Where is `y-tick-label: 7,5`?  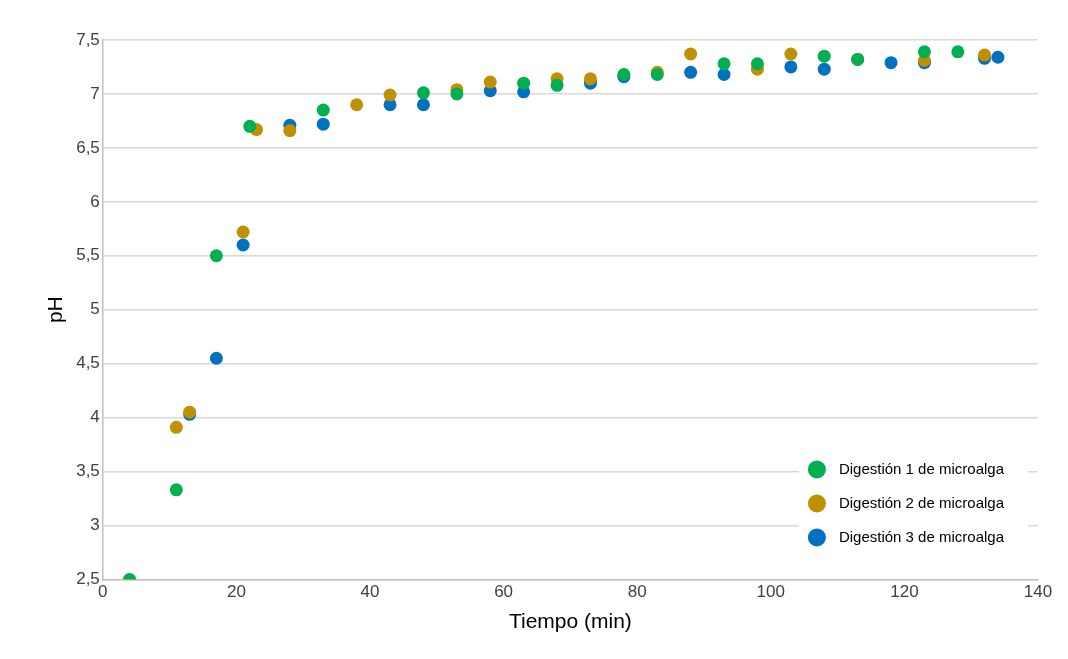
y-tick-label: 7,5 is located at coordinates (88, 39).